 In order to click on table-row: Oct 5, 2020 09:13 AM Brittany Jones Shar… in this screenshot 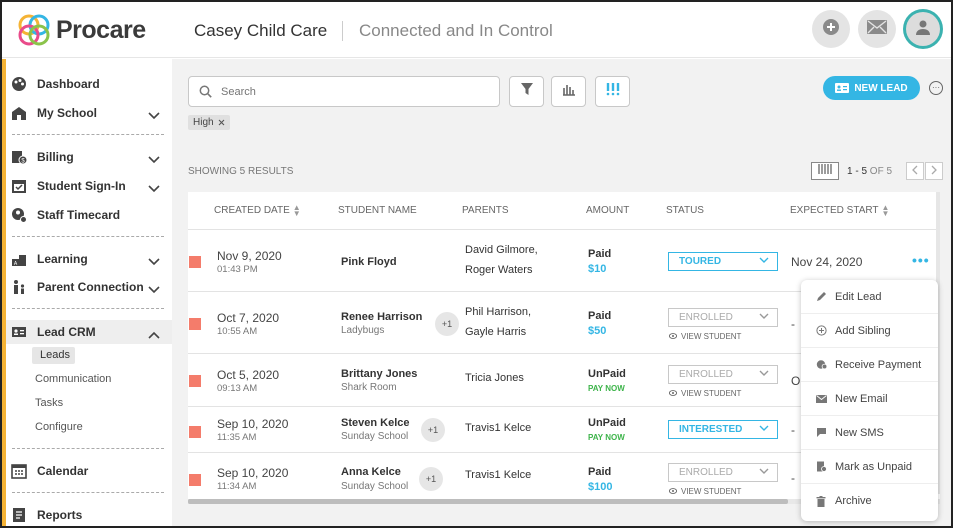, I will do `click(564, 380)`.